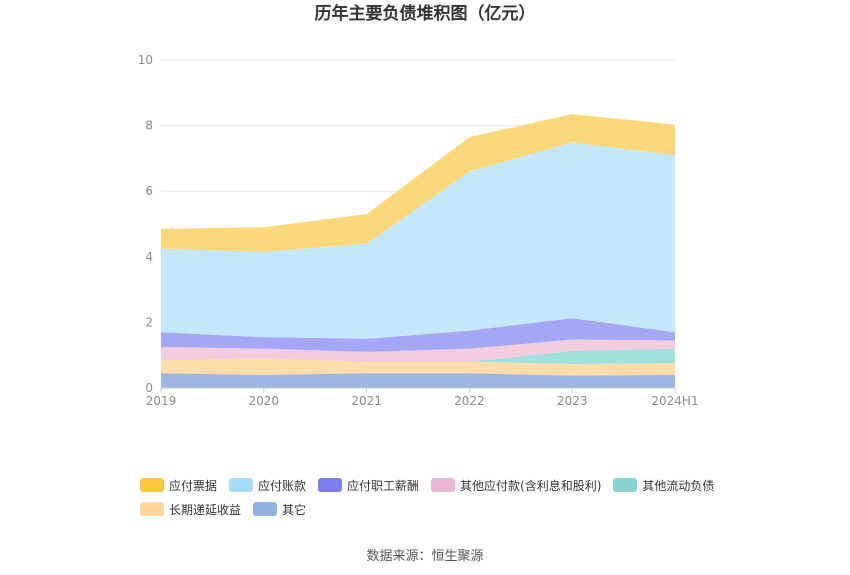 The width and height of the screenshot is (850, 575). What do you see at coordinates (425, 556) in the screenshot?
I see `data-source-note: 数据来源：恒生聚源` at bounding box center [425, 556].